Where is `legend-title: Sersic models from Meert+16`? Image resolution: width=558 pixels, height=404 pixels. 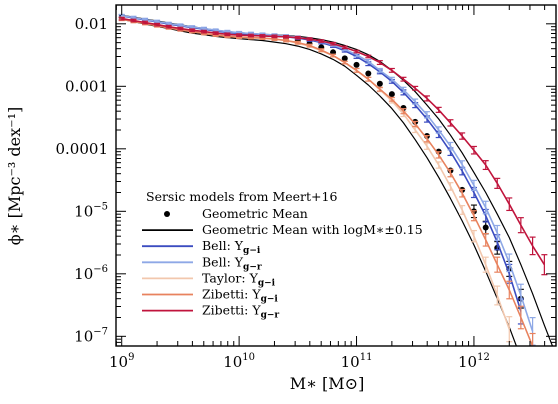 legend-title: Sersic models from Meert+16 is located at coordinates (241, 196).